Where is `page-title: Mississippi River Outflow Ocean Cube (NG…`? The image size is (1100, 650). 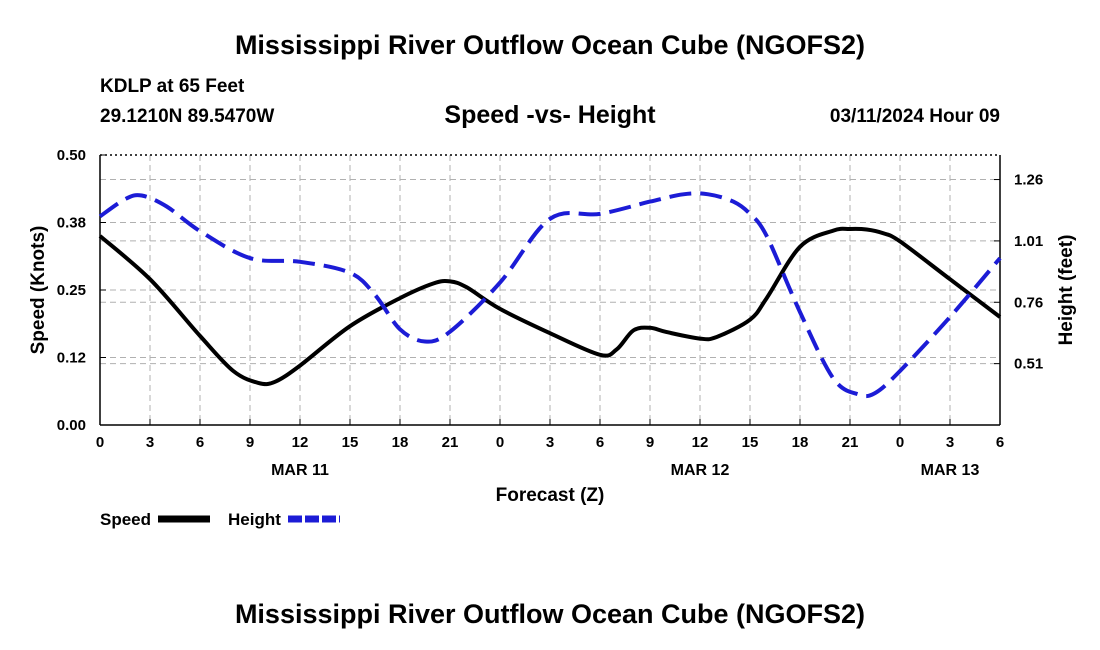
page-title: Mississippi River Outflow Ocean Cube (NG… is located at coordinates (550, 45).